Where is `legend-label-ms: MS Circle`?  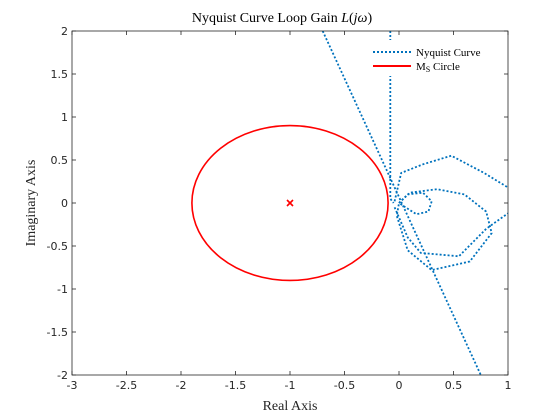
legend-label-ms: MS Circle is located at coordinates (438, 67).